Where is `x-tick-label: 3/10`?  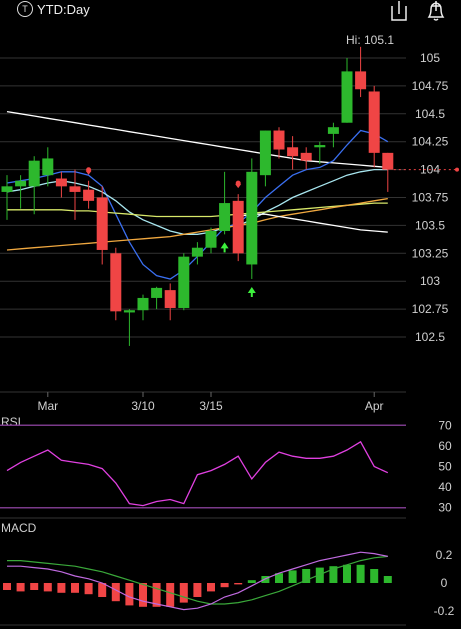
x-tick-label: 3/10 is located at coordinates (143, 406).